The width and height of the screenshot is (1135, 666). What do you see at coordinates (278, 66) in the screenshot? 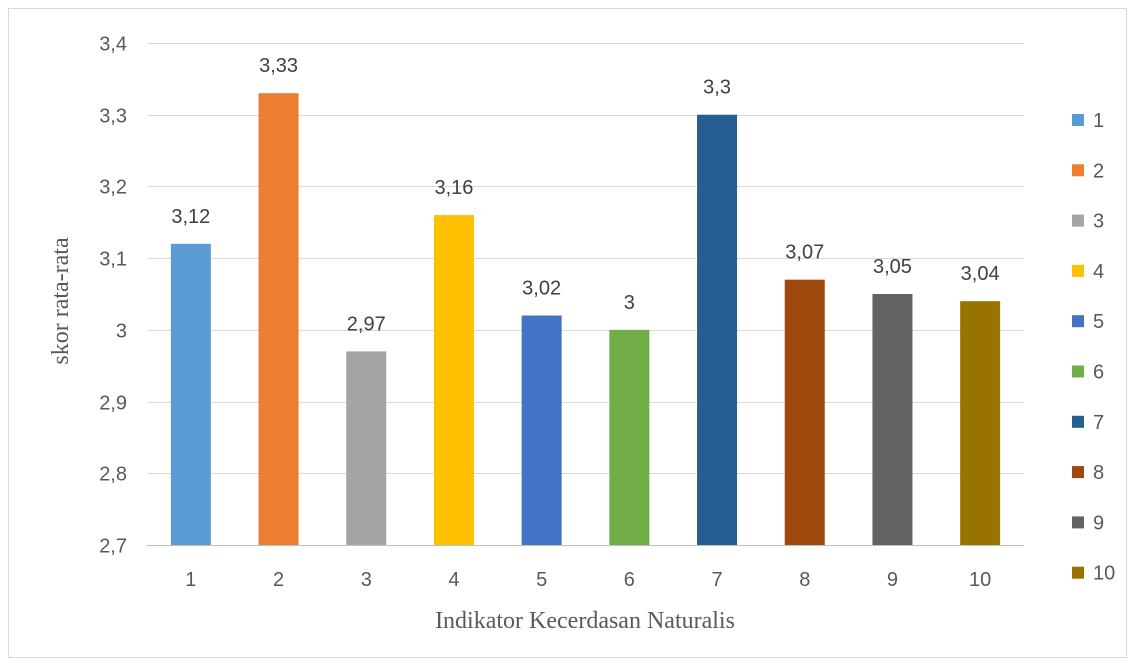
I see `data-label-2: 3,33` at bounding box center [278, 66].